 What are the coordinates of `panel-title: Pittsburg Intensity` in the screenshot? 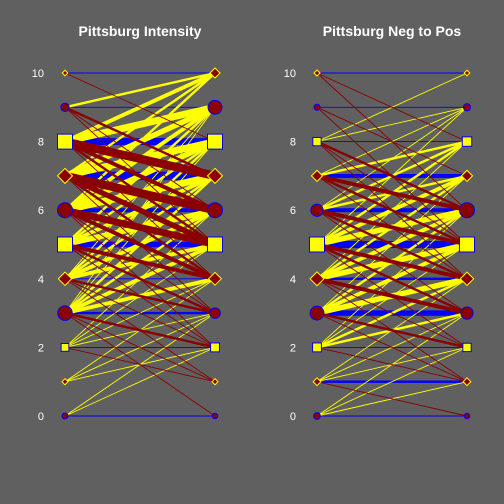 It's located at (140, 31).